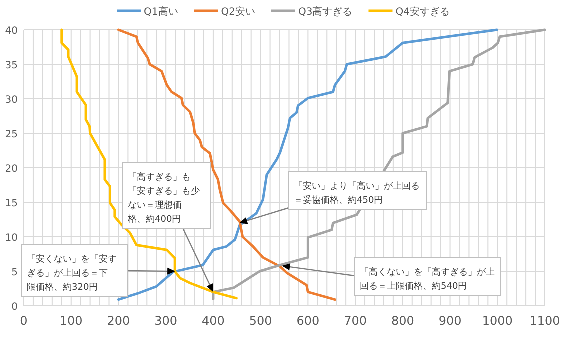 This screenshot has height=337, width=567. What do you see at coordinates (238, 12) in the screenshot?
I see `legend-label: Q2安い` at bounding box center [238, 12].